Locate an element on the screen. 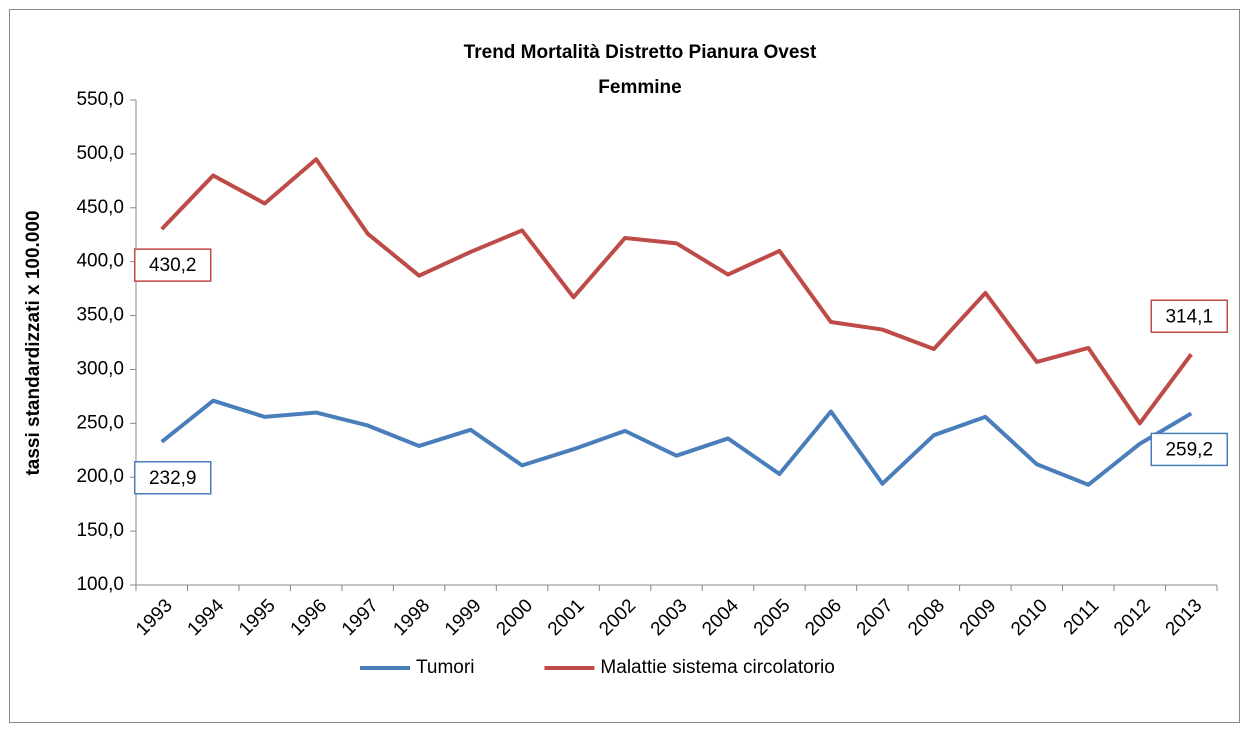 The image size is (1250, 738). y-tick-label: 550,0 is located at coordinates (100, 99).